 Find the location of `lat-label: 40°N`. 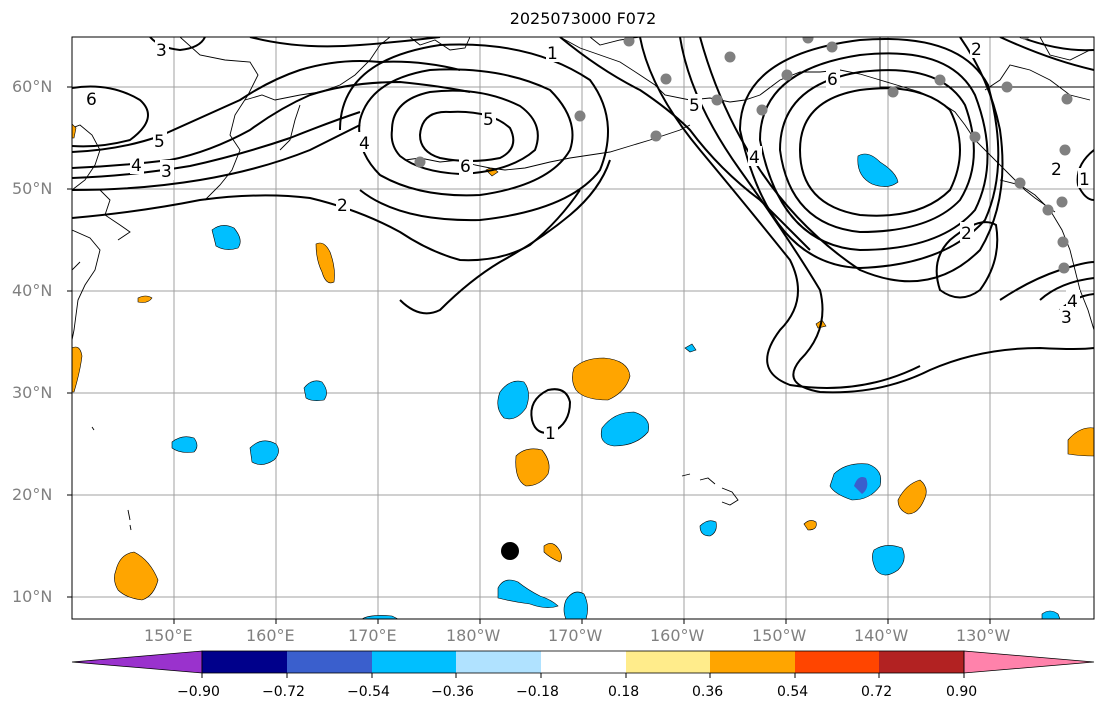

lat-label: 40°N is located at coordinates (32, 290).